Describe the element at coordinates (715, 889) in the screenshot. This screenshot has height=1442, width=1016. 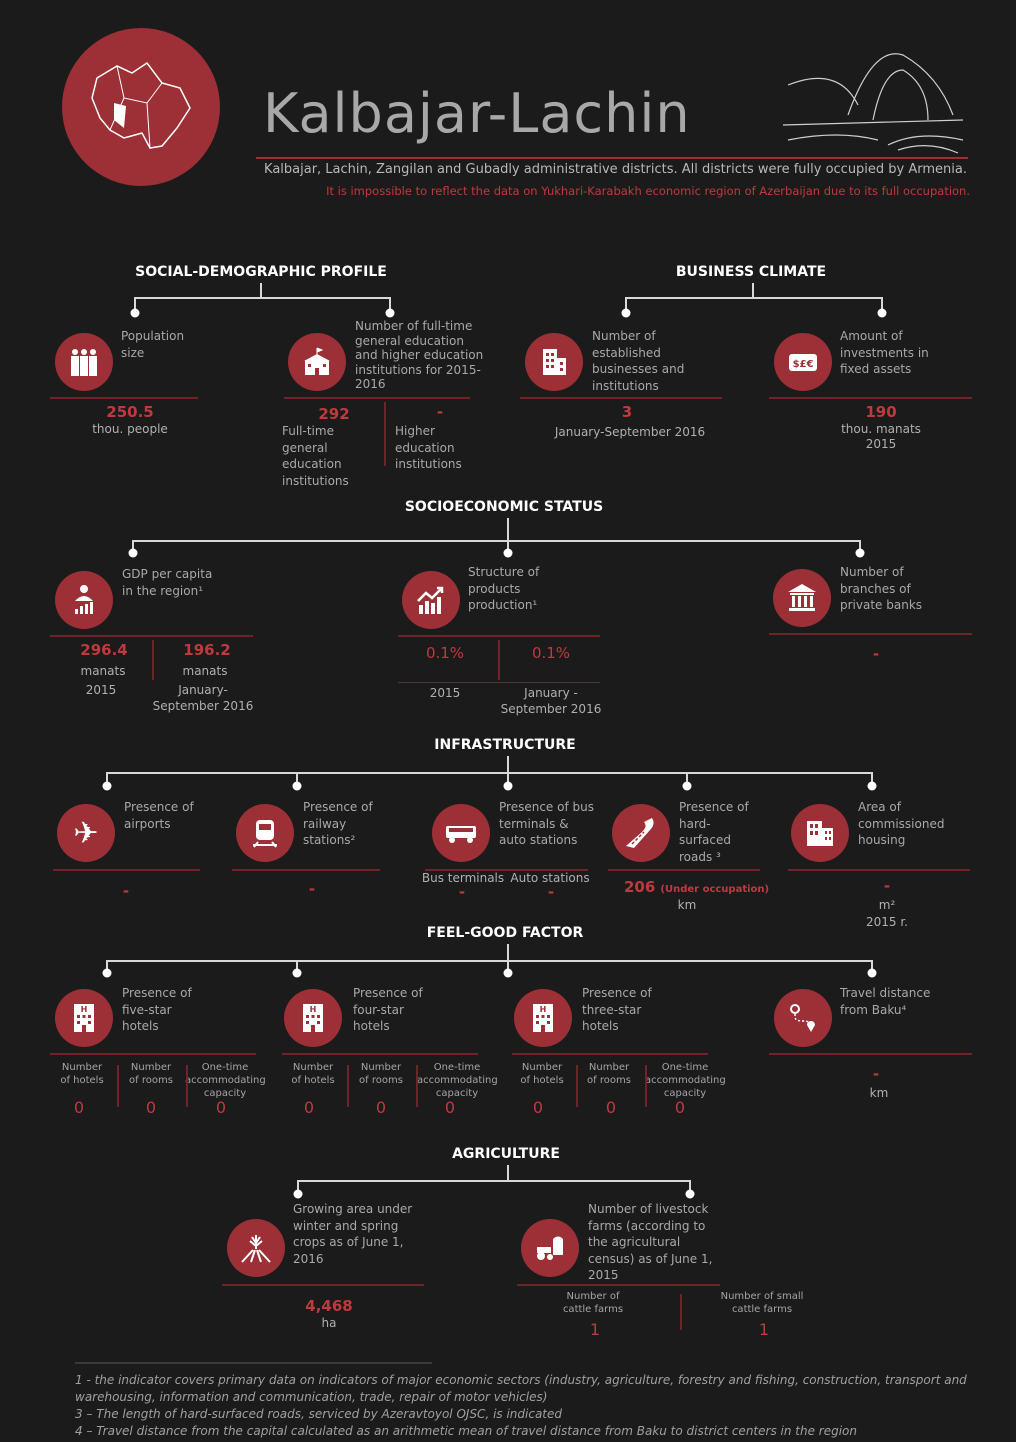
I see `roads-note: (Under occupation)` at that location.